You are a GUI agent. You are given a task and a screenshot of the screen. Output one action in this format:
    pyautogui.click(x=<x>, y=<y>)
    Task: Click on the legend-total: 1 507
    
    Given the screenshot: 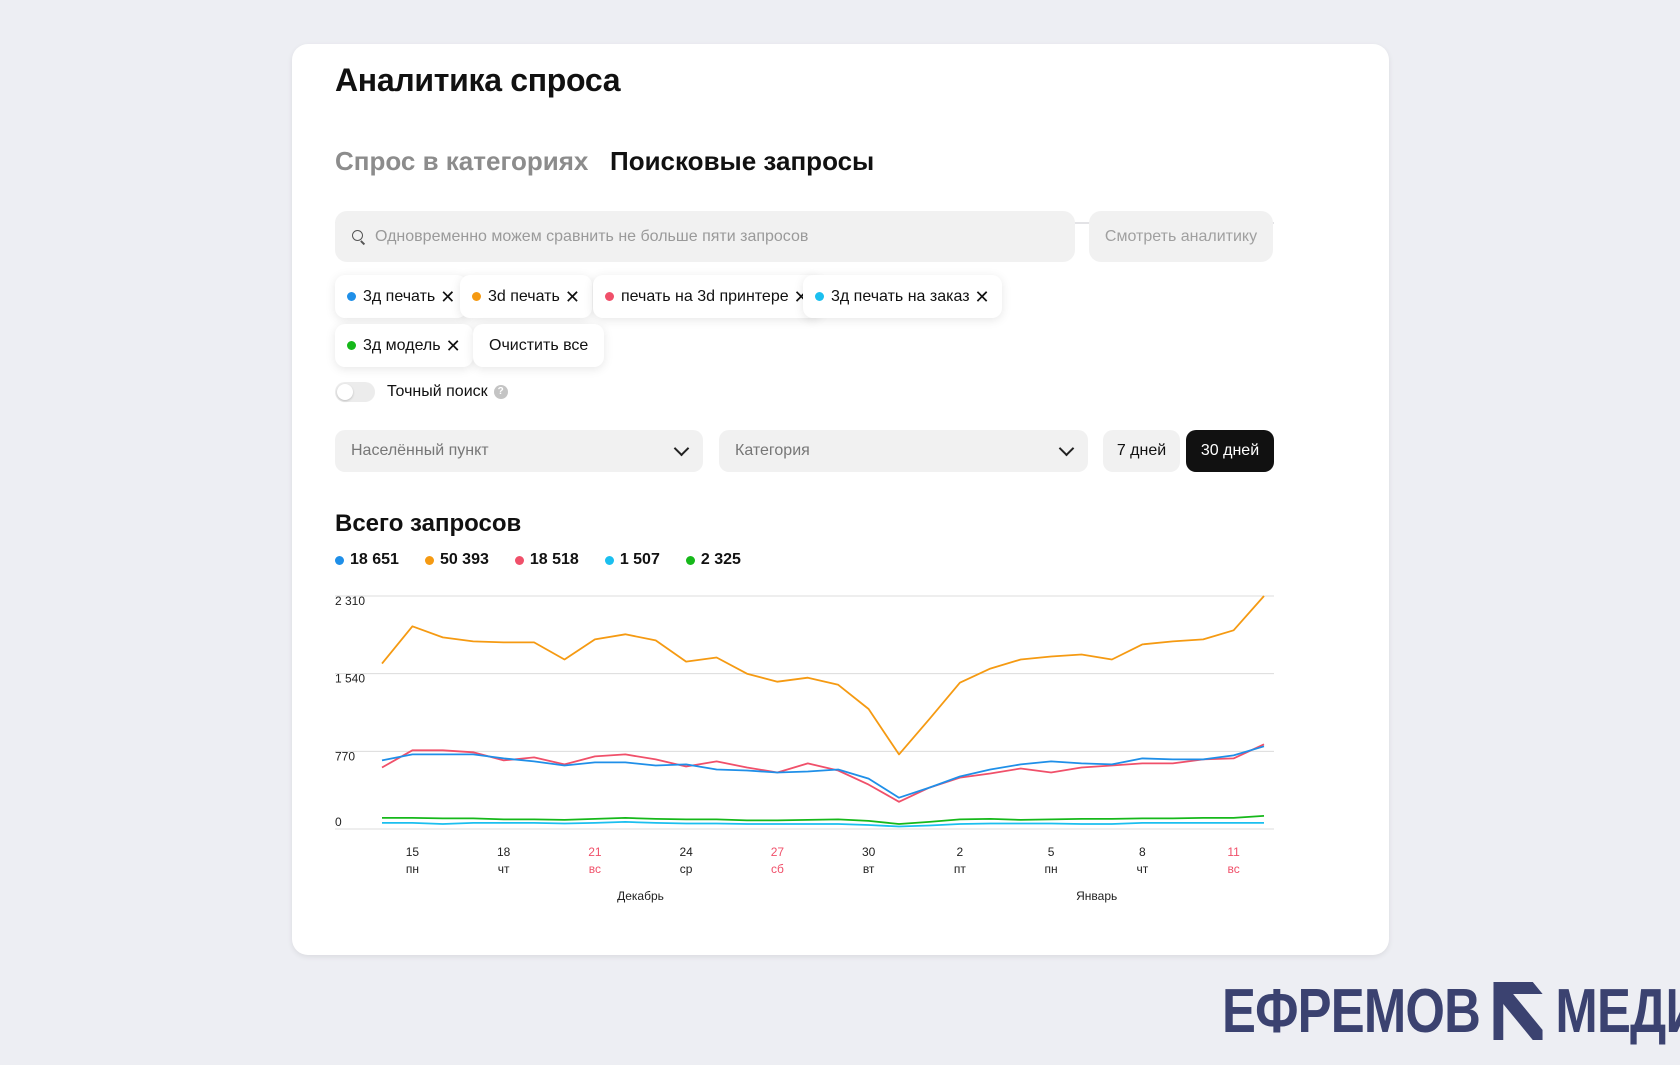 What is the action you would take?
    pyautogui.click(x=639, y=559)
    